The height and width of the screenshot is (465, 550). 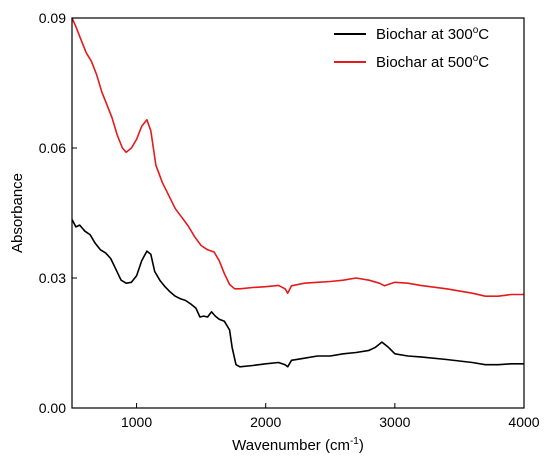 I want to click on legend-label-2: Biochar at 500oC, so click(x=432, y=62).